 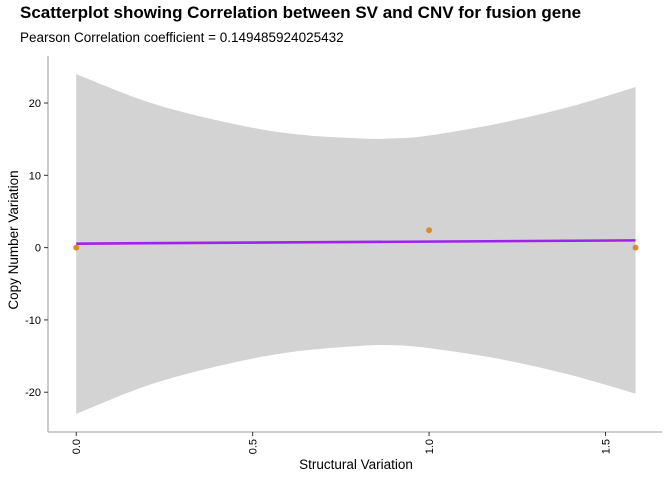 I want to click on y-axis-label: Copy Number Variation, so click(x=13, y=239).